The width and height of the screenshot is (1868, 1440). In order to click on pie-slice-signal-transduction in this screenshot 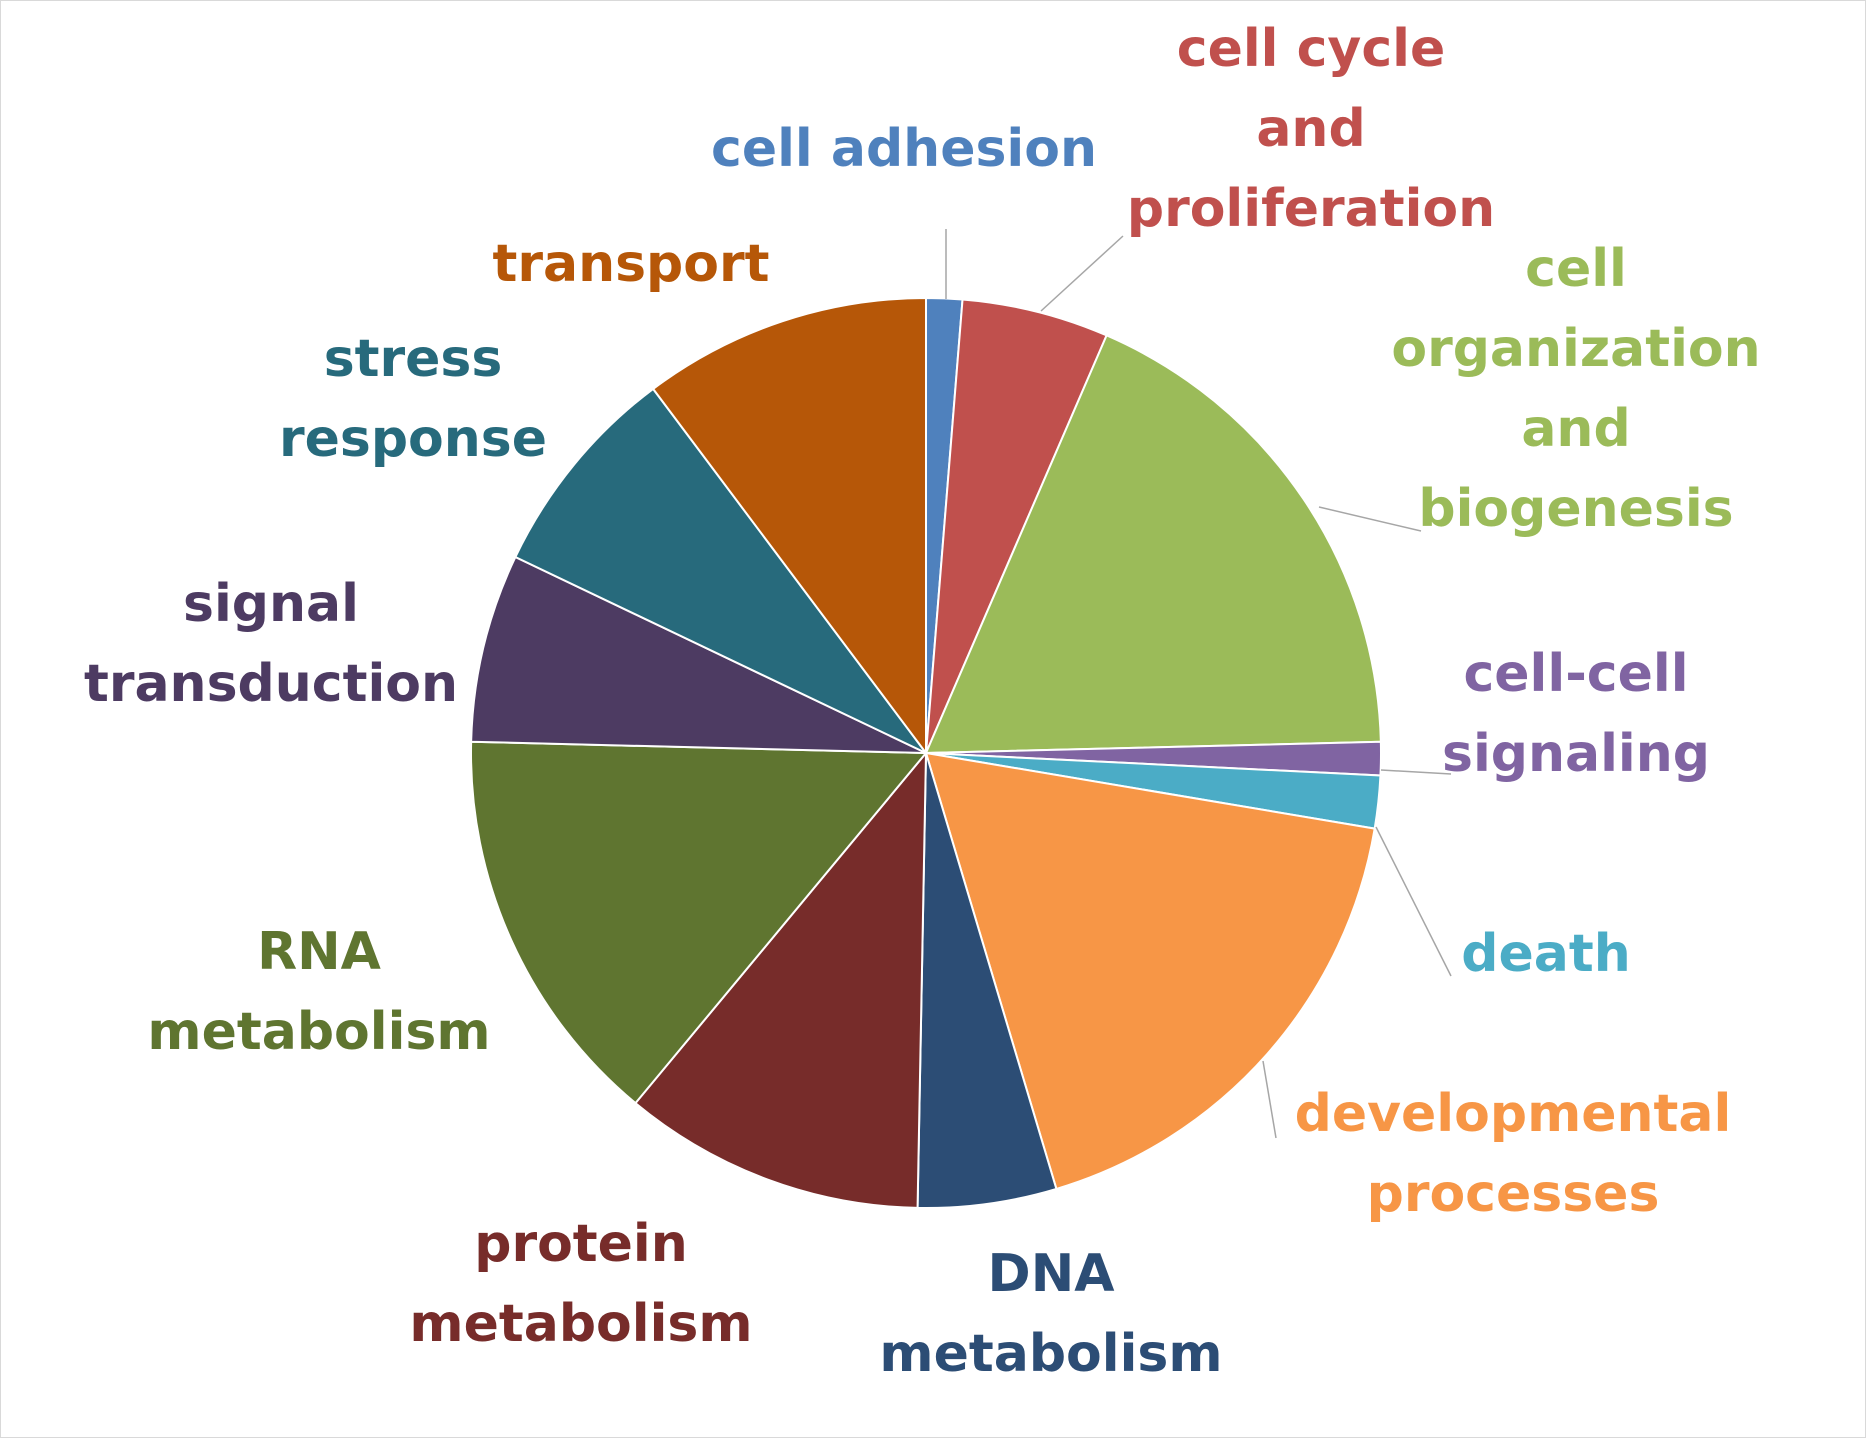, I will do `click(698, 654)`.